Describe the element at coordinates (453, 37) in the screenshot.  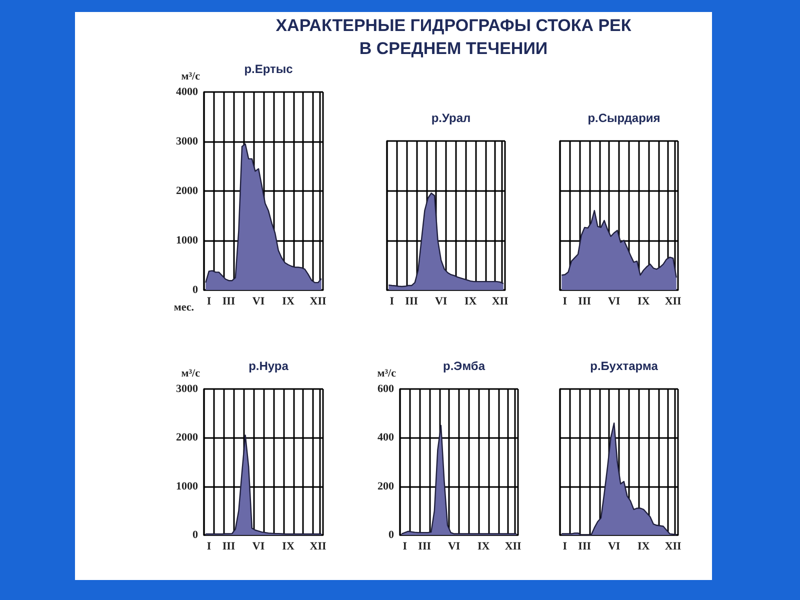
I see `text: ХАРАКТЕРНЫЕ ГИДРОГРАФЫ СТОКА РЕК В СРЕДНЕМ ТЕЧЕНИИ` at that location.